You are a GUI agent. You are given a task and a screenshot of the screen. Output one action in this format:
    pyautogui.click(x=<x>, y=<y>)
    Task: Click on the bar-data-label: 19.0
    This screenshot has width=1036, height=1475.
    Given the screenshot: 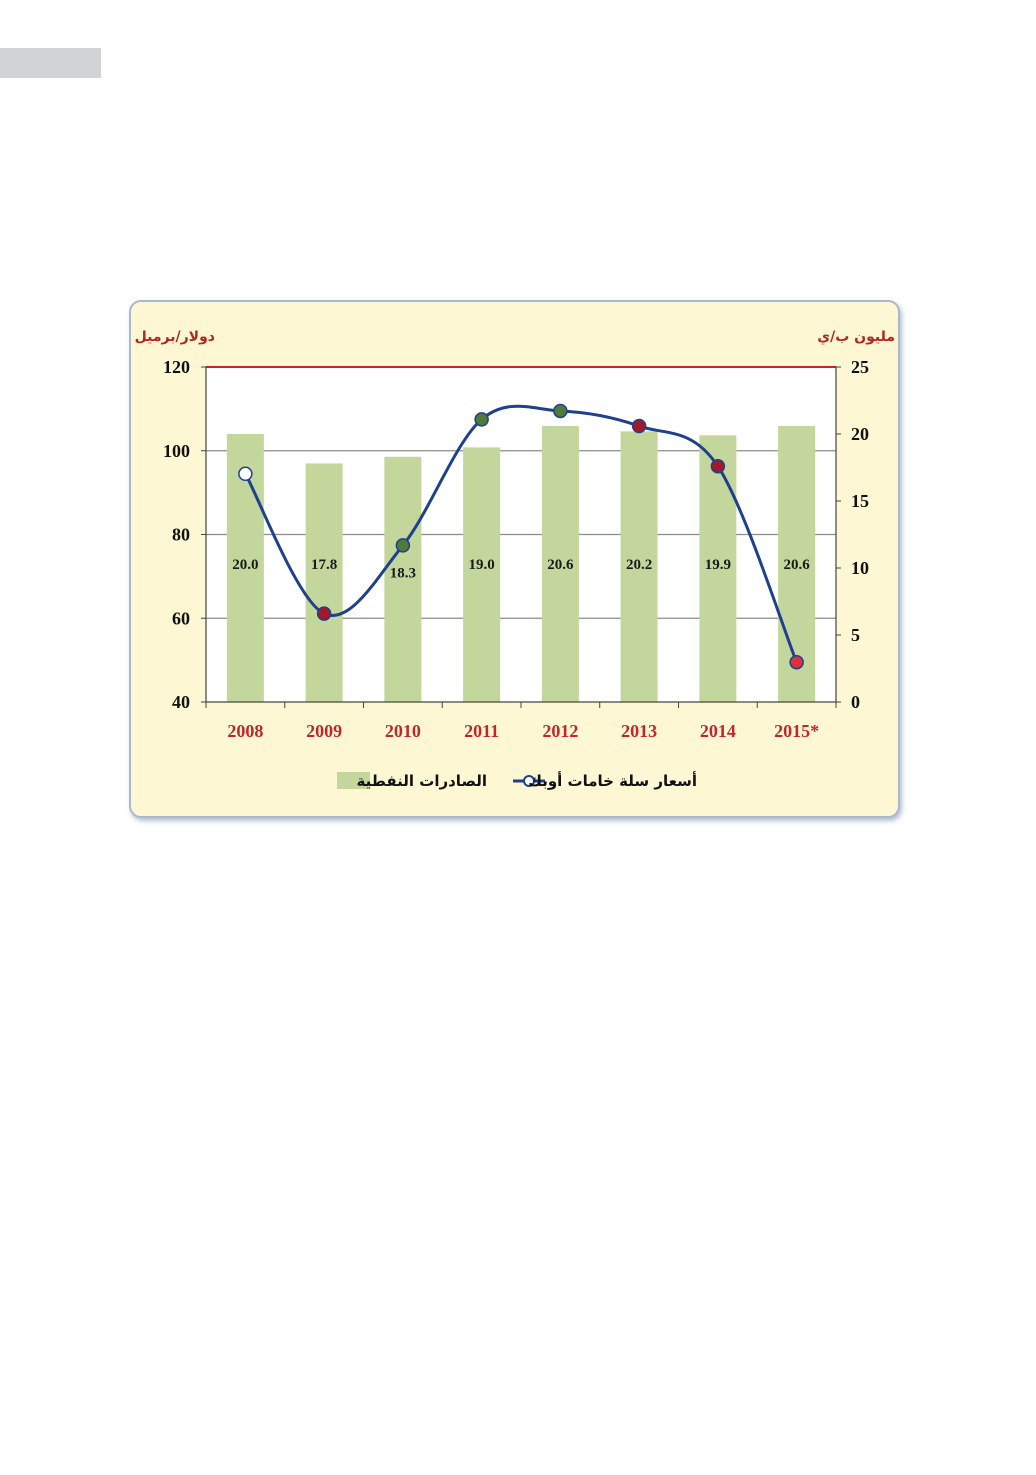 What is the action you would take?
    pyautogui.click(x=482, y=565)
    